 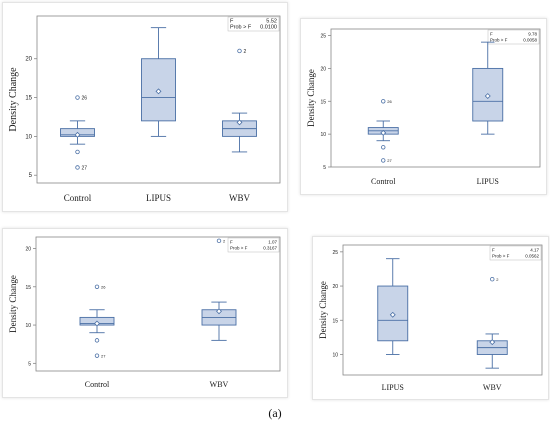 What do you see at coordinates (270, 248) in the screenshot?
I see `stats-p-value: 0.3167` at bounding box center [270, 248].